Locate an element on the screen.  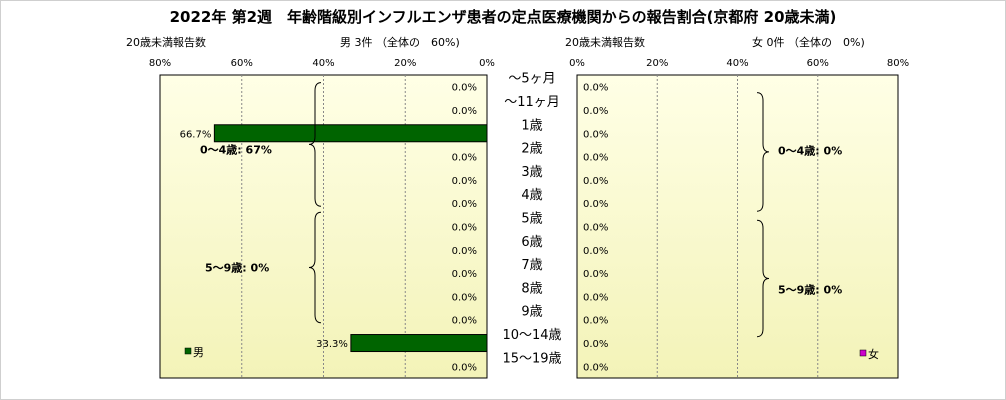
category-label: 7歳 is located at coordinates (531, 265).